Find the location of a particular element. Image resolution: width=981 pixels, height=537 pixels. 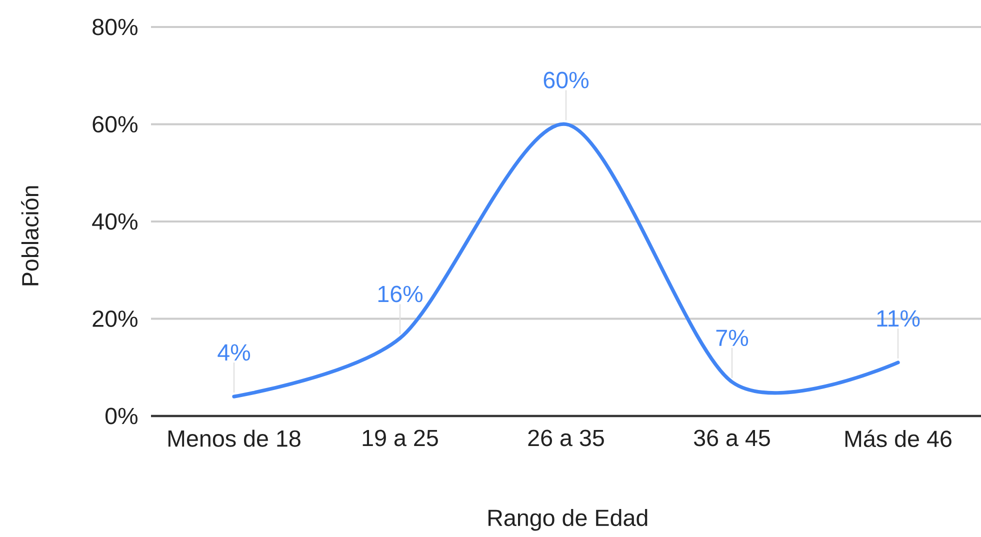

x-tick-label: 19 a 25 is located at coordinates (400, 438).